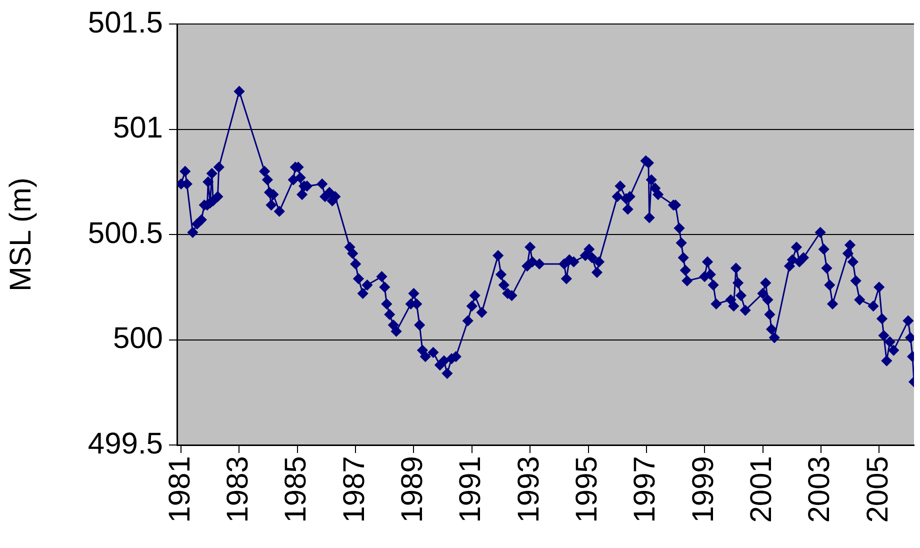  What do you see at coordinates (125, 23) in the screenshot?
I see `y-tick-label: 501.5` at bounding box center [125, 23].